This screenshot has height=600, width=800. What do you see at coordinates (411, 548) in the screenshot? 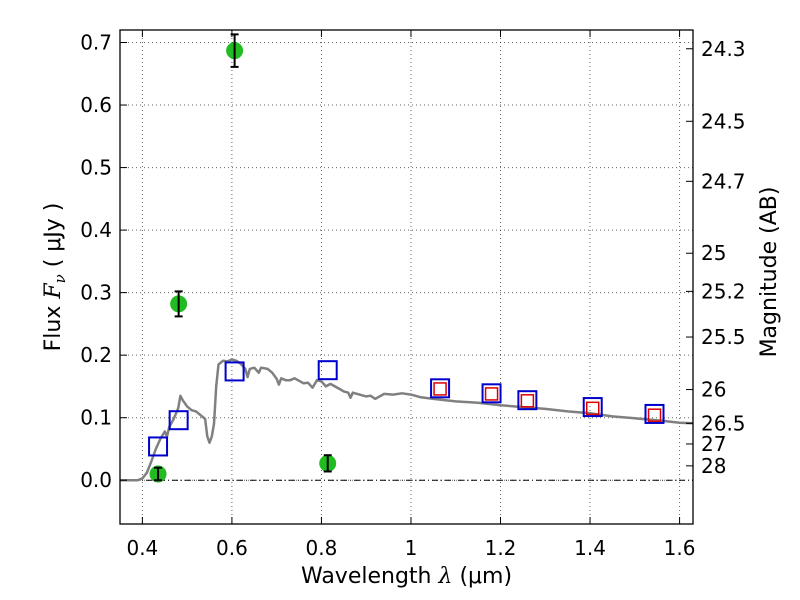
I see `x-tick-label: 1` at bounding box center [411, 548].